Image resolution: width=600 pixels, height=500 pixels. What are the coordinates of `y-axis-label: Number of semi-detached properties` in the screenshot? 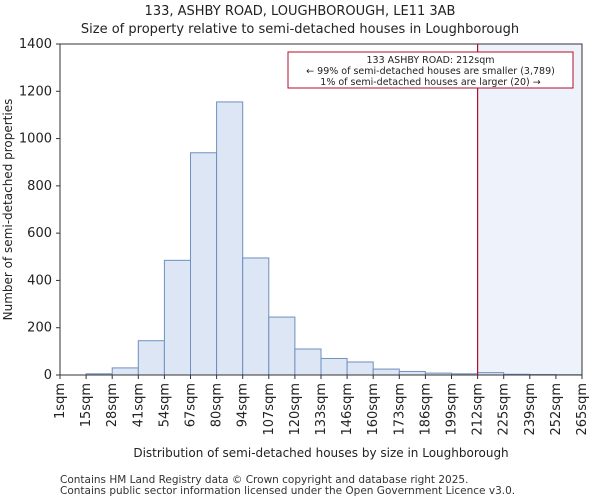 It's located at (8, 210).